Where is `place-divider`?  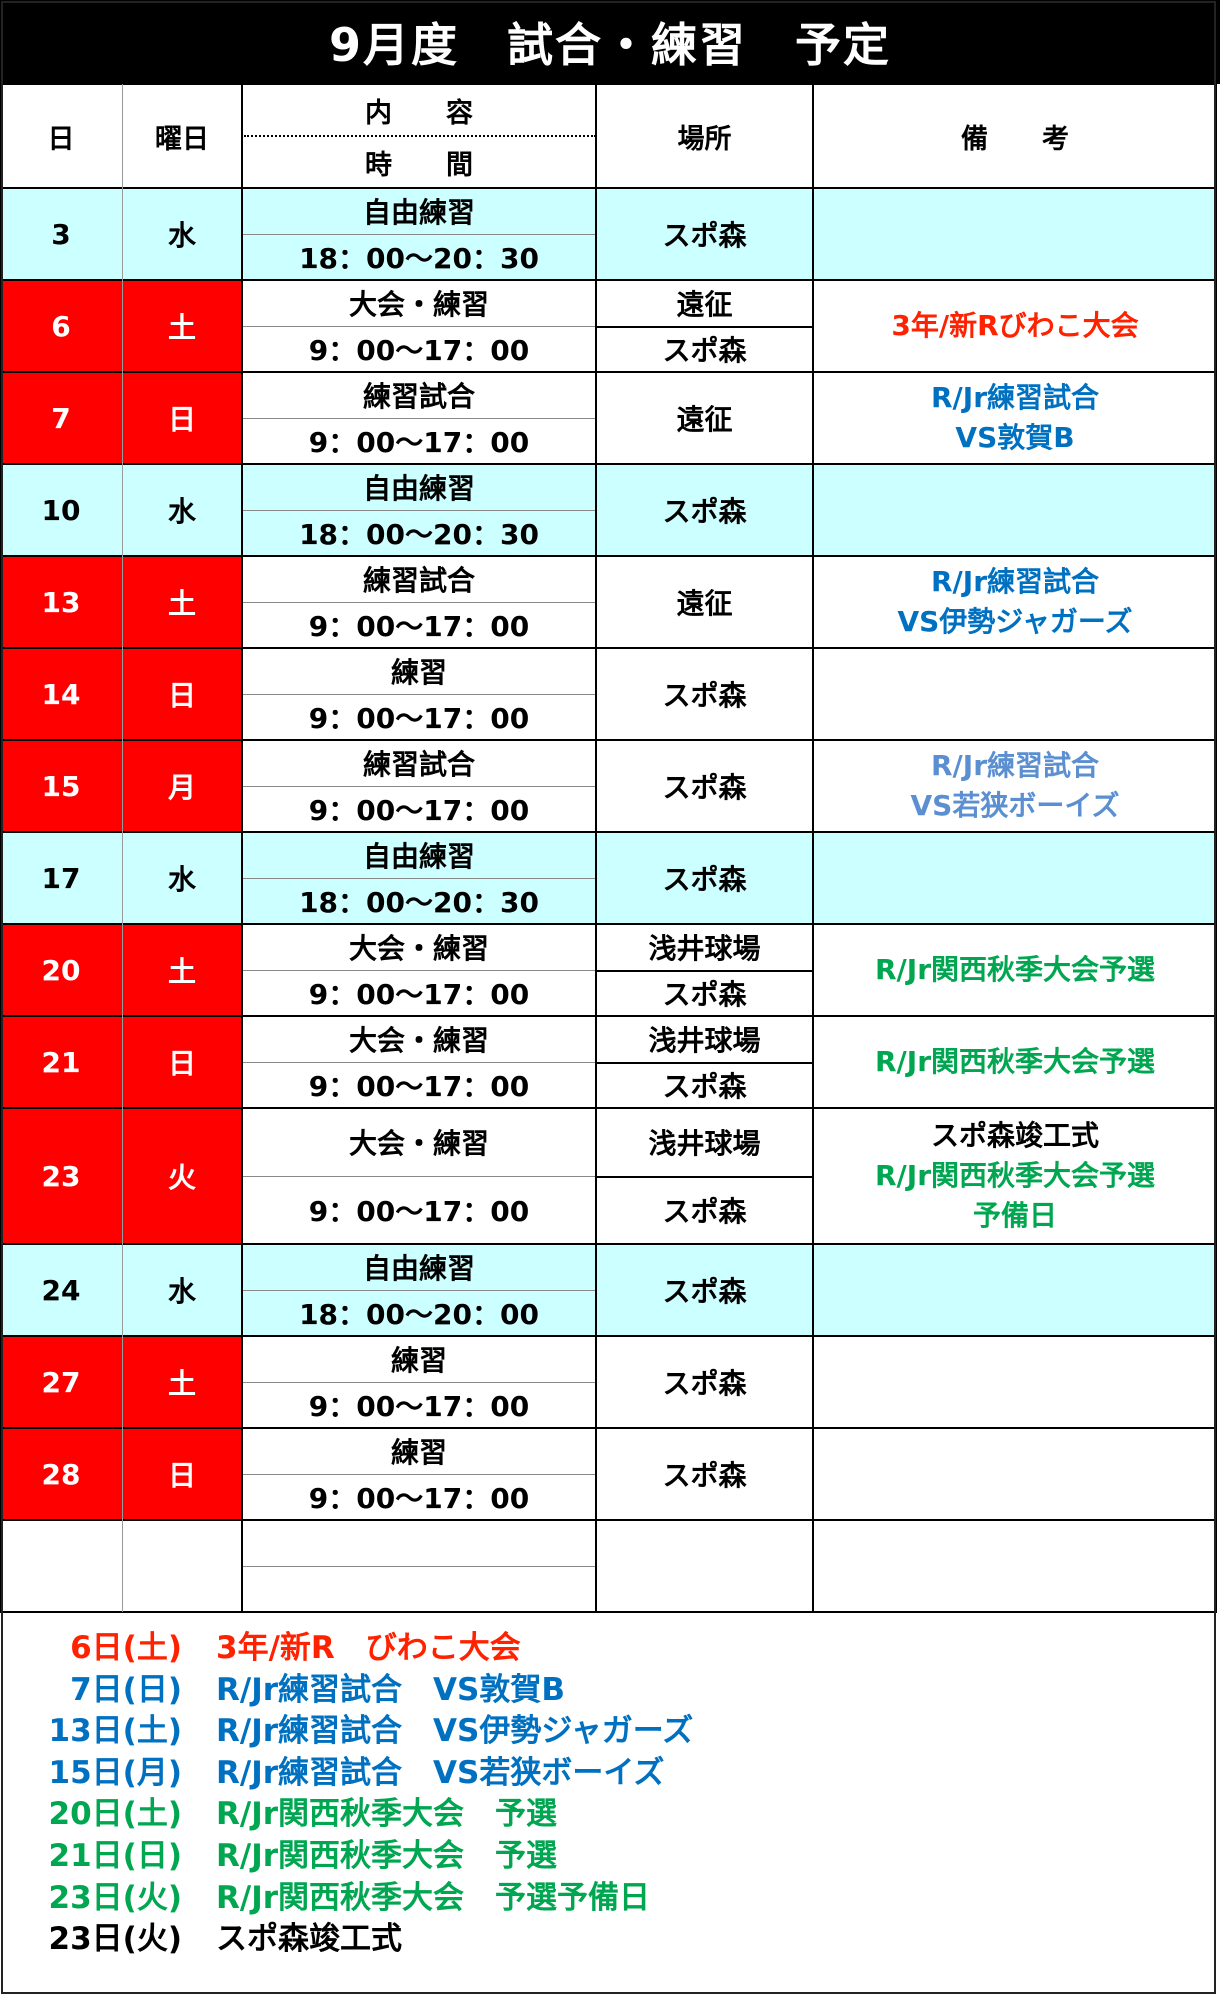
place-divider is located at coordinates (704, 1177).